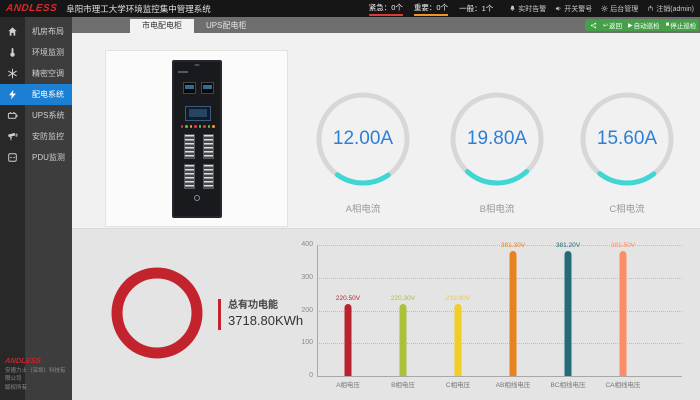 Image resolution: width=700 pixels, height=400 pixels. Describe the element at coordinates (458, 320) in the screenshot. I see `bar-phase-c-voltage: 219.80V C相电压` at that location.